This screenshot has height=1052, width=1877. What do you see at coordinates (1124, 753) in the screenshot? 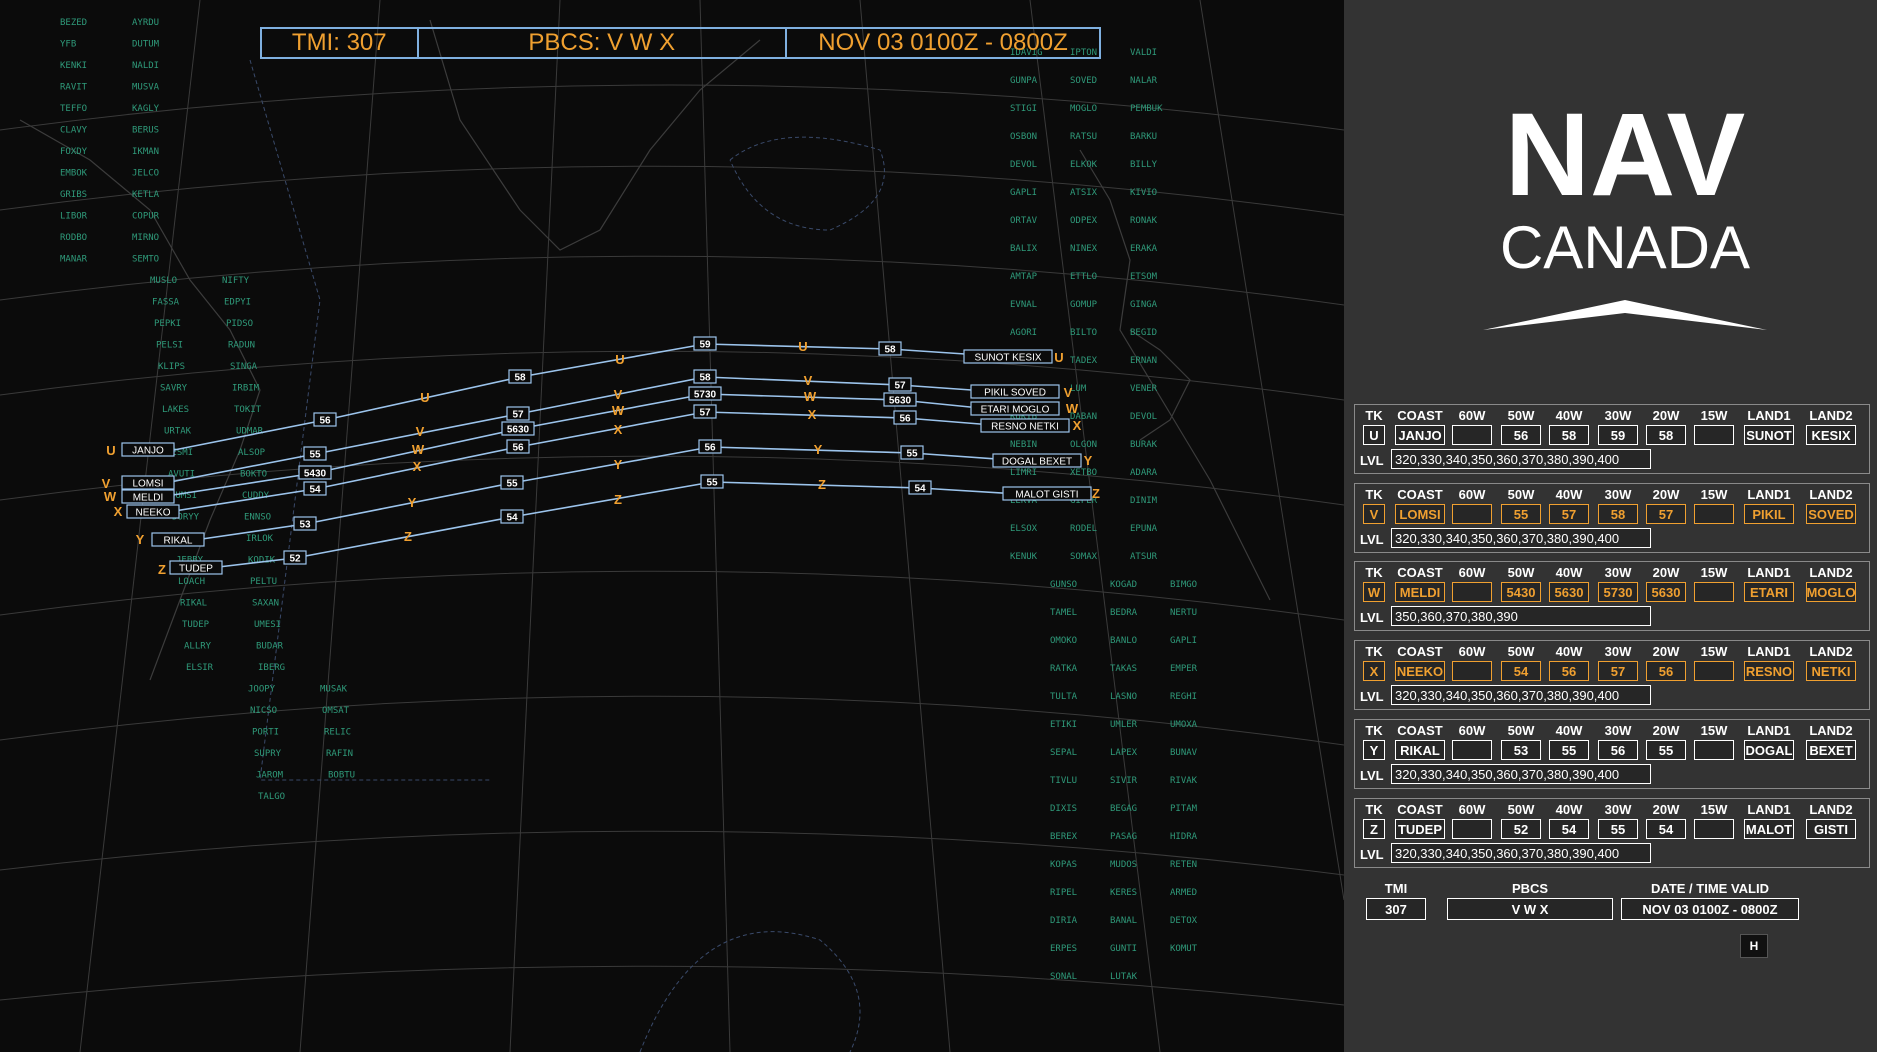
I see `waypoint-label: LAPEX` at bounding box center [1124, 753].